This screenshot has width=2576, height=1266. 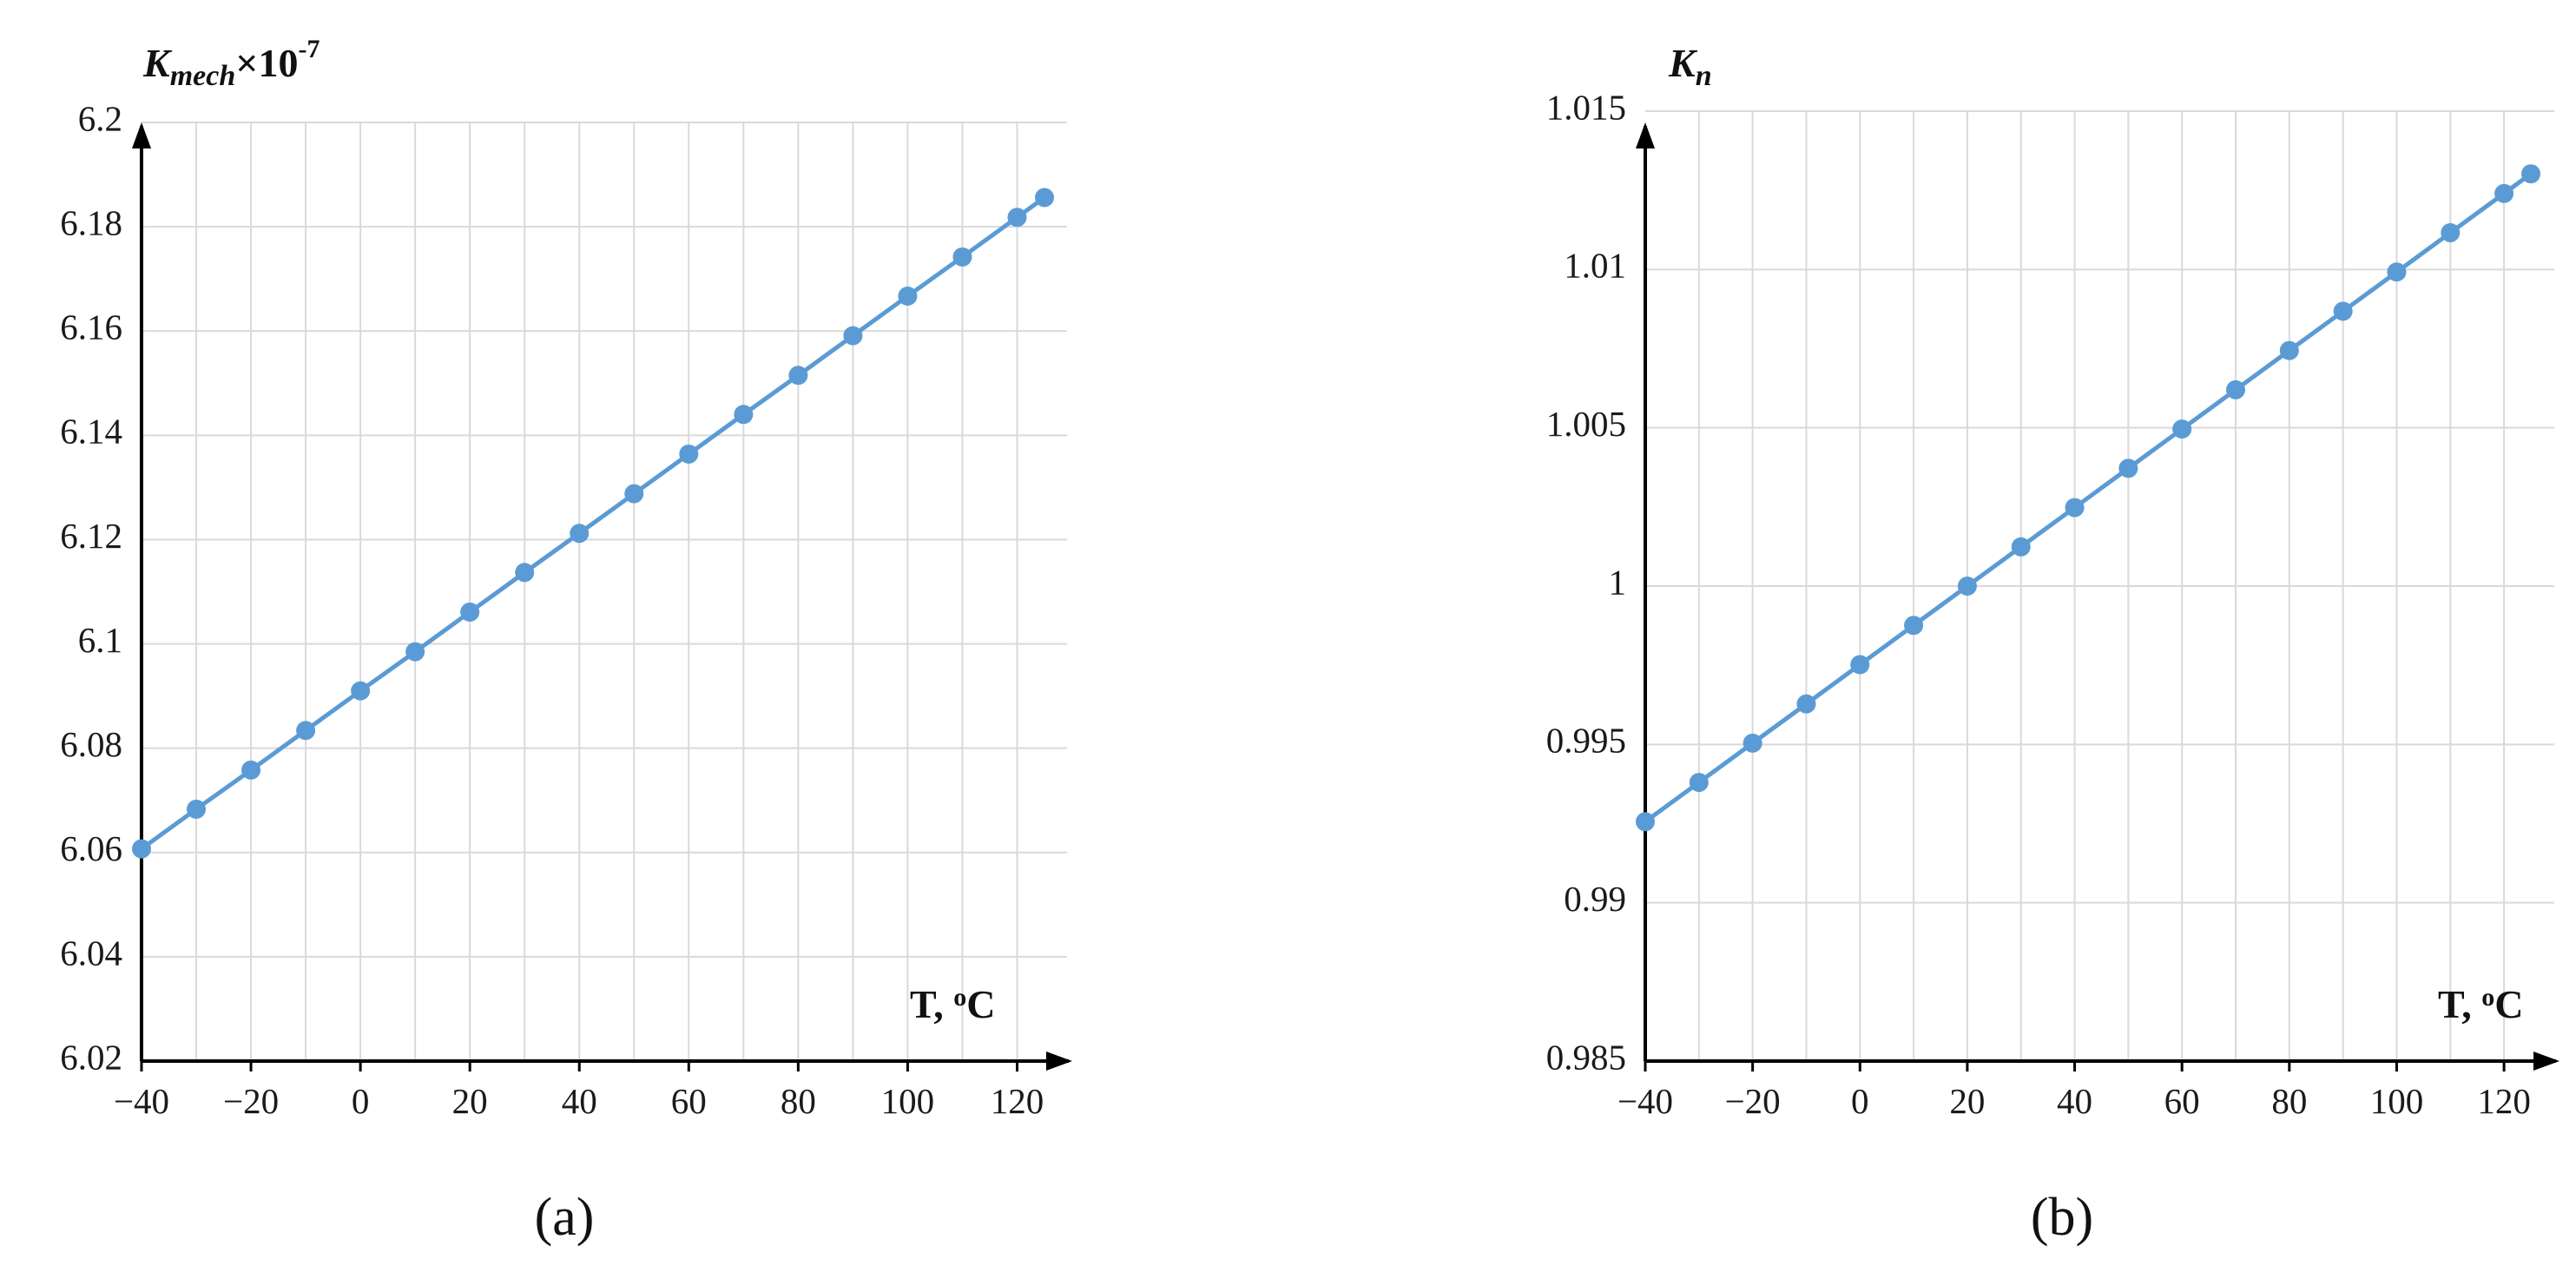 I want to click on y-tick-label: 1.01, so click(x=1595, y=266).